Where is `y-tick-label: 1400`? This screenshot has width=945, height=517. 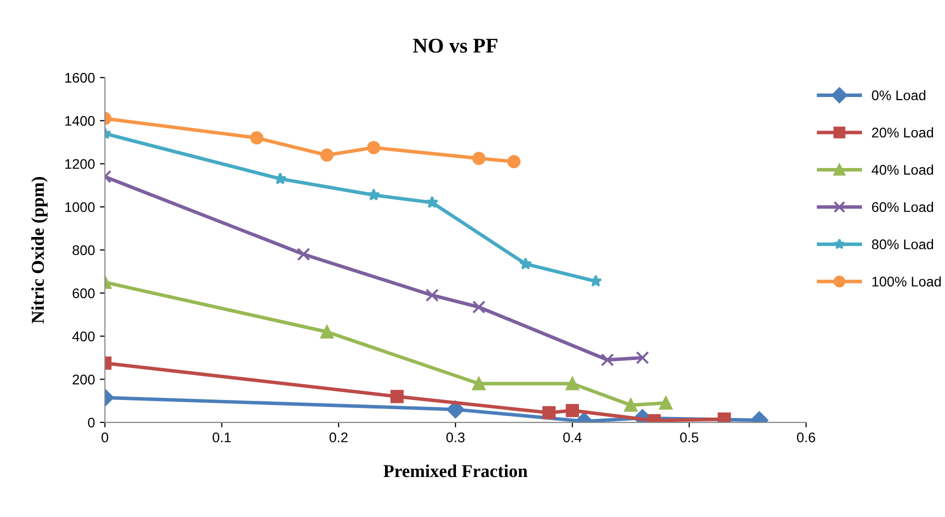
y-tick-label: 1400 is located at coordinates (80, 121).